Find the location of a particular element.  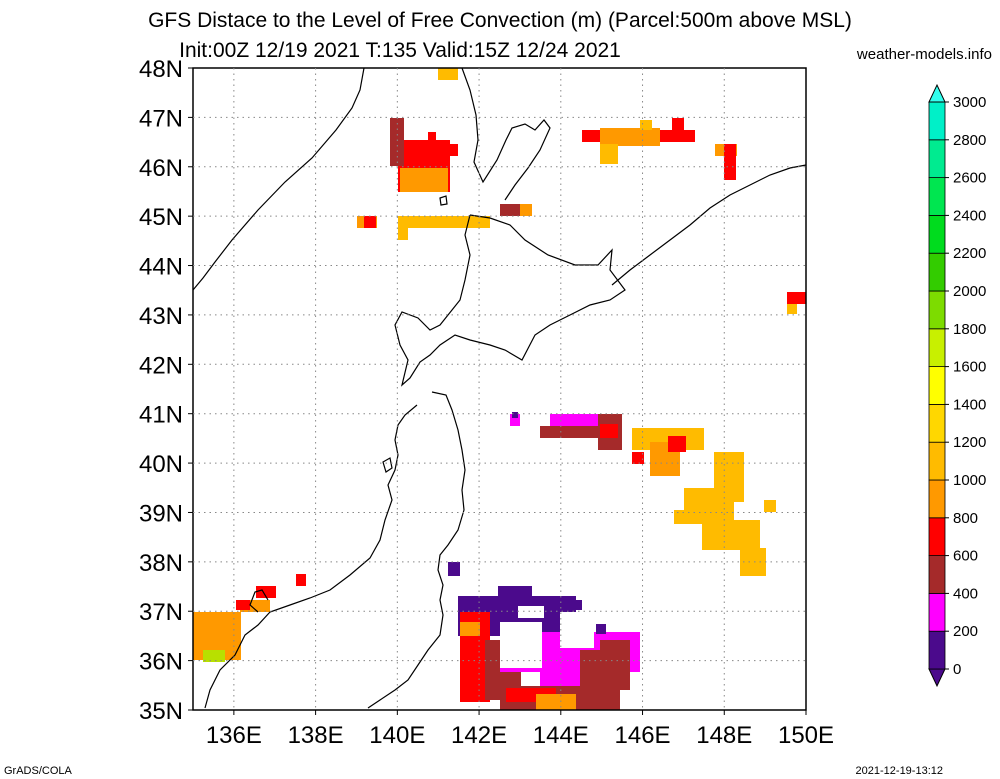

colorbar-label: 800 is located at coordinates (965, 518).